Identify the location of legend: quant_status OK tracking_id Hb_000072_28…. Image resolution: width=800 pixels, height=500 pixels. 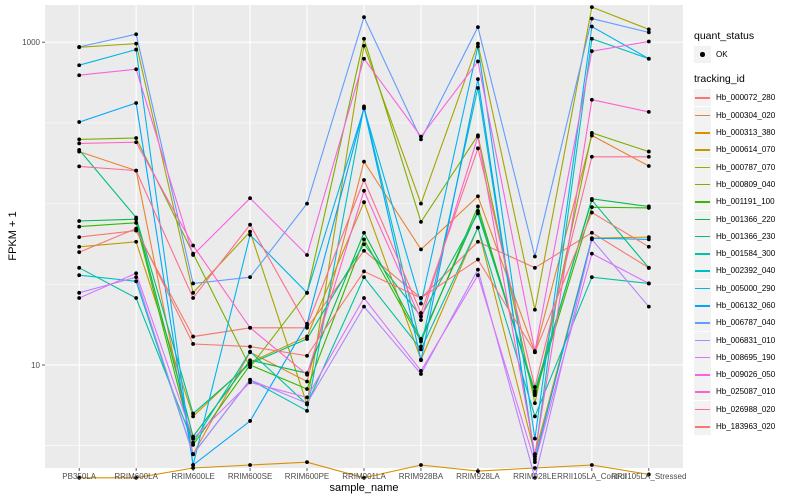
(747, 233).